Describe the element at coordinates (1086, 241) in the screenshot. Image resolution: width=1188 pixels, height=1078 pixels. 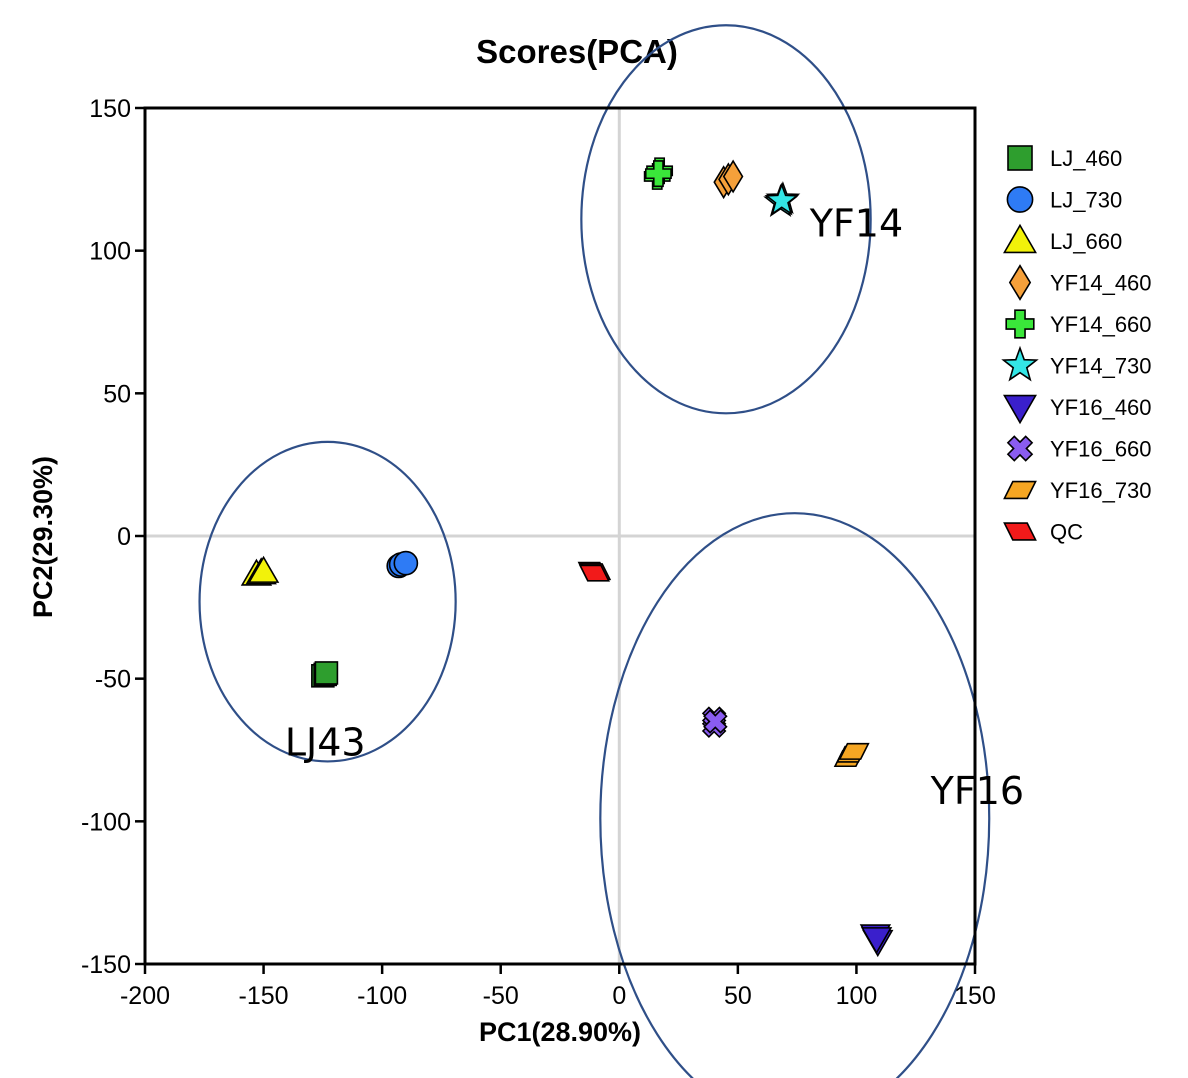
I see `legend-label: LJ_660` at that location.